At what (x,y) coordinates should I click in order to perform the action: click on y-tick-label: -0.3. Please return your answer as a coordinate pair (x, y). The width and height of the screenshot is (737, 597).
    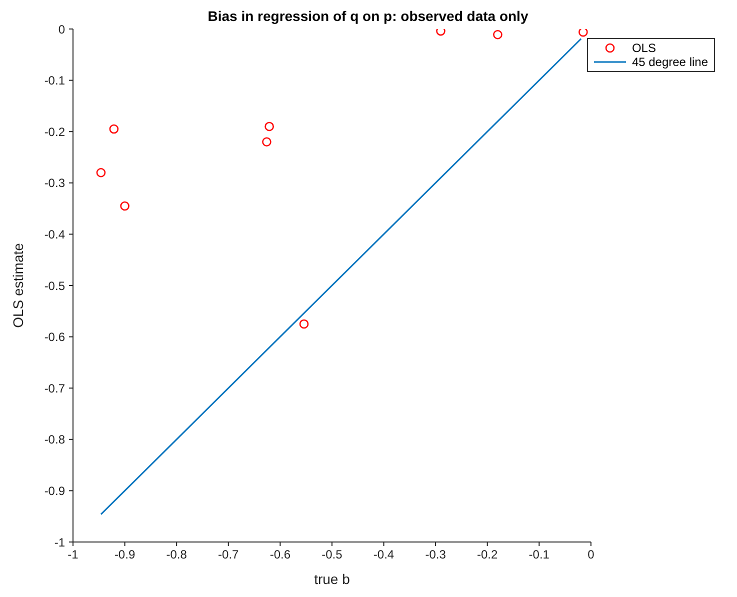
    Looking at the image, I should click on (55, 183).